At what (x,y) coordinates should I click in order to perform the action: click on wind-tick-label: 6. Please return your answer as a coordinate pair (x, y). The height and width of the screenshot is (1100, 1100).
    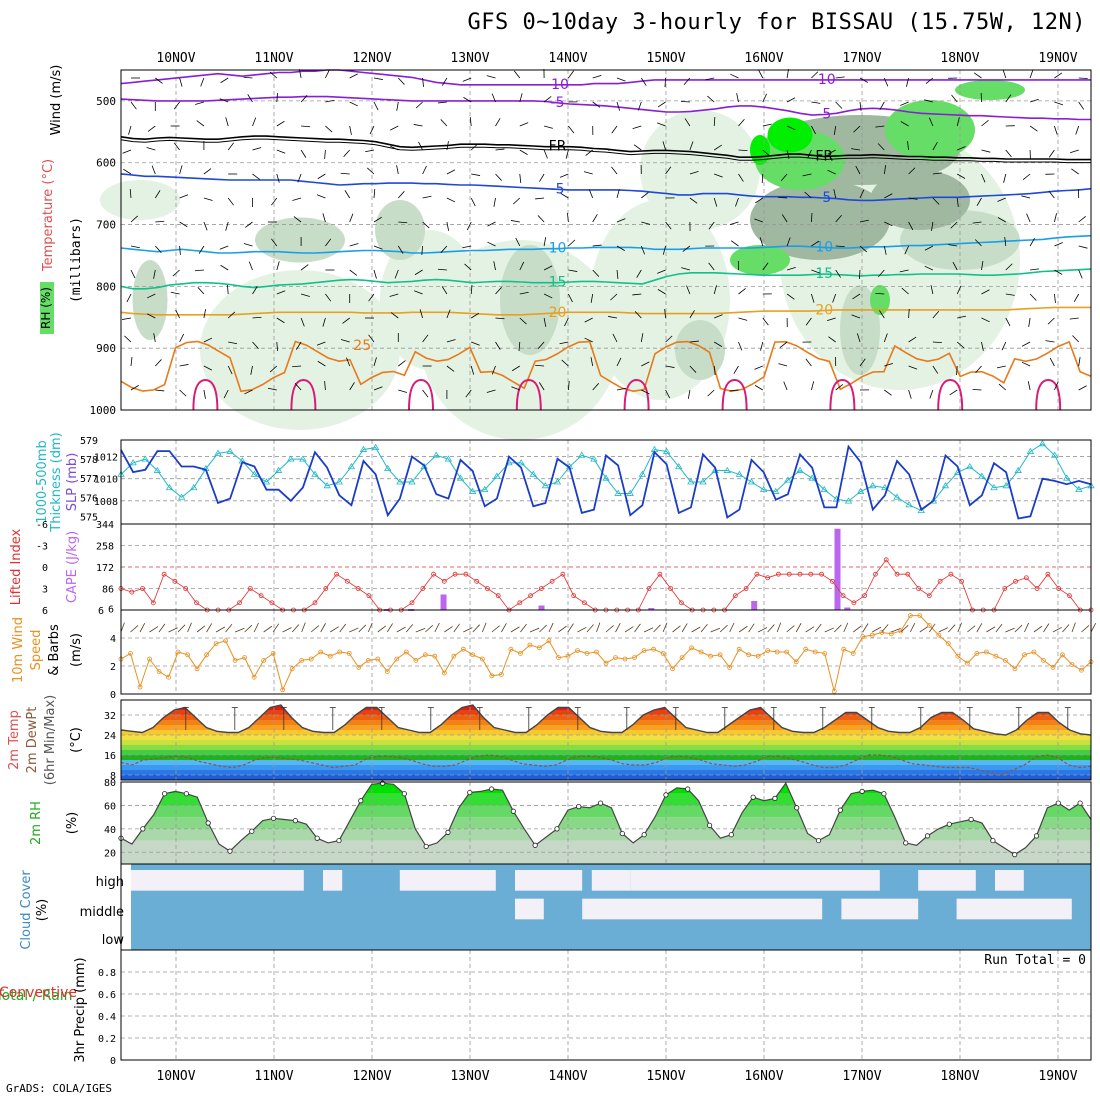
    Looking at the image, I should click on (101, 611).